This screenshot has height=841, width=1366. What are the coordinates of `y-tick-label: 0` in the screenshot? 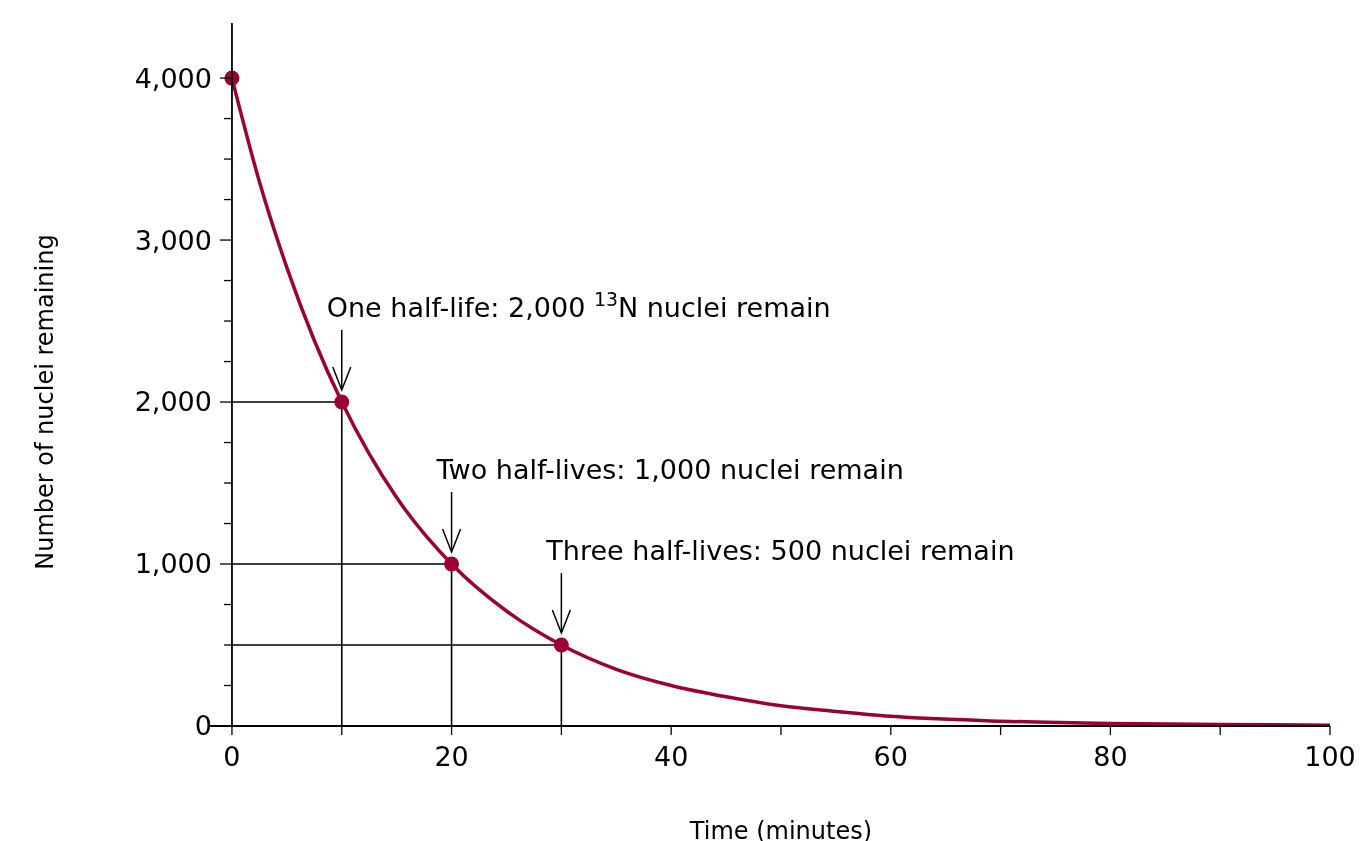 It's located at (203, 726).